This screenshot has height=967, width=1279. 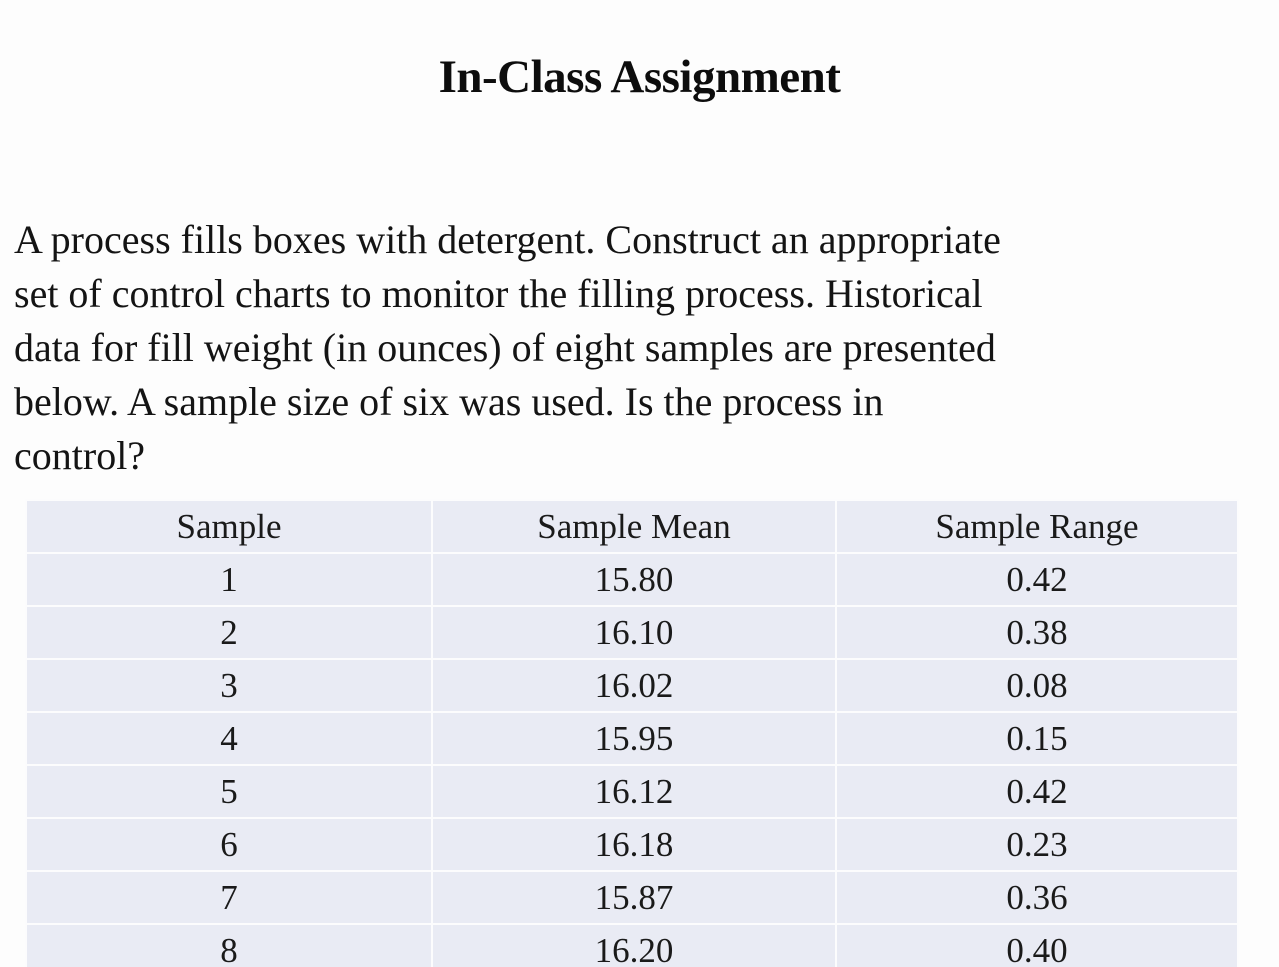 I want to click on cell-sample: 7, so click(x=229, y=897).